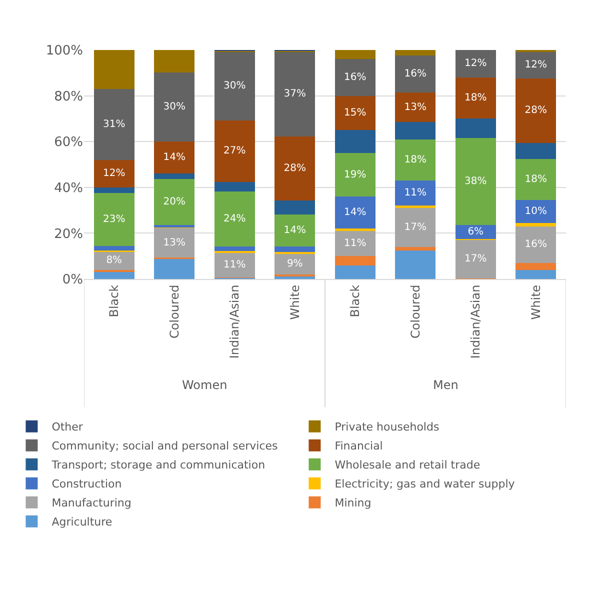 This screenshot has height=599, width=591. What do you see at coordinates (355, 174) in the screenshot?
I see `data-label: 19%` at bounding box center [355, 174].